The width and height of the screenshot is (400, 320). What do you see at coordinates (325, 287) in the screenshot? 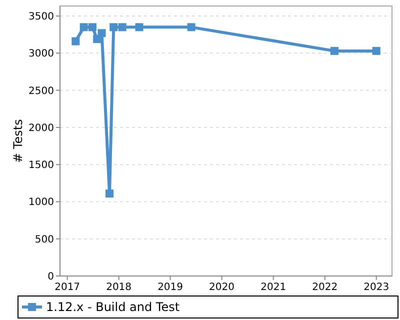
I see `x-tick-label: 2022` at bounding box center [325, 287].